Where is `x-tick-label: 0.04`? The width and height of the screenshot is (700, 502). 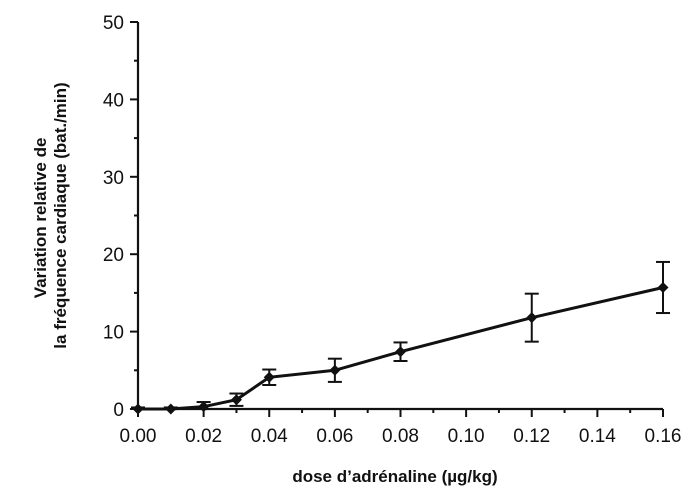 x-tick-label: 0.04 is located at coordinates (269, 436).